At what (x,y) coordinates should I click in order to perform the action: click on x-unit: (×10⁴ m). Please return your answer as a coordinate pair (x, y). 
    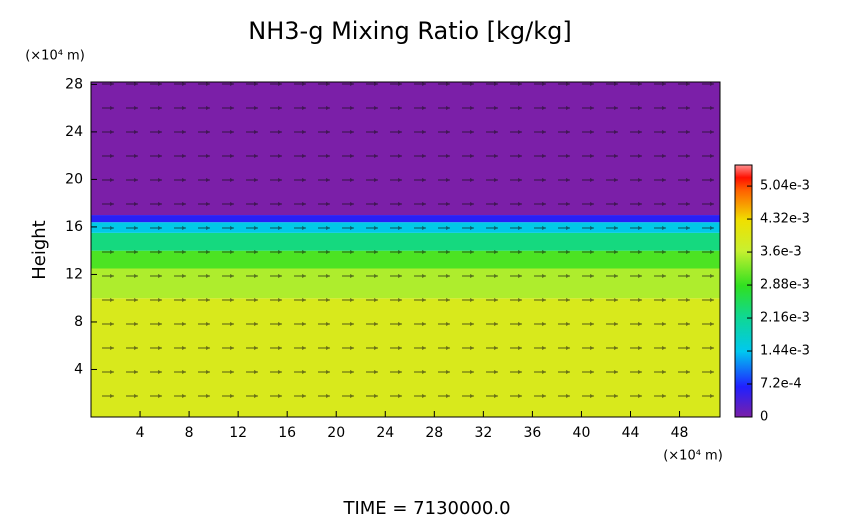
    Looking at the image, I should click on (693, 456).